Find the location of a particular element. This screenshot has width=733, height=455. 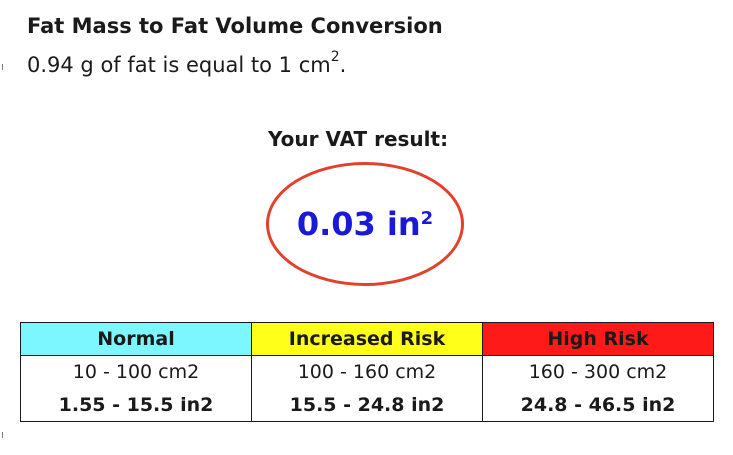

result-value-text: 0.03 in is located at coordinates (358, 224).